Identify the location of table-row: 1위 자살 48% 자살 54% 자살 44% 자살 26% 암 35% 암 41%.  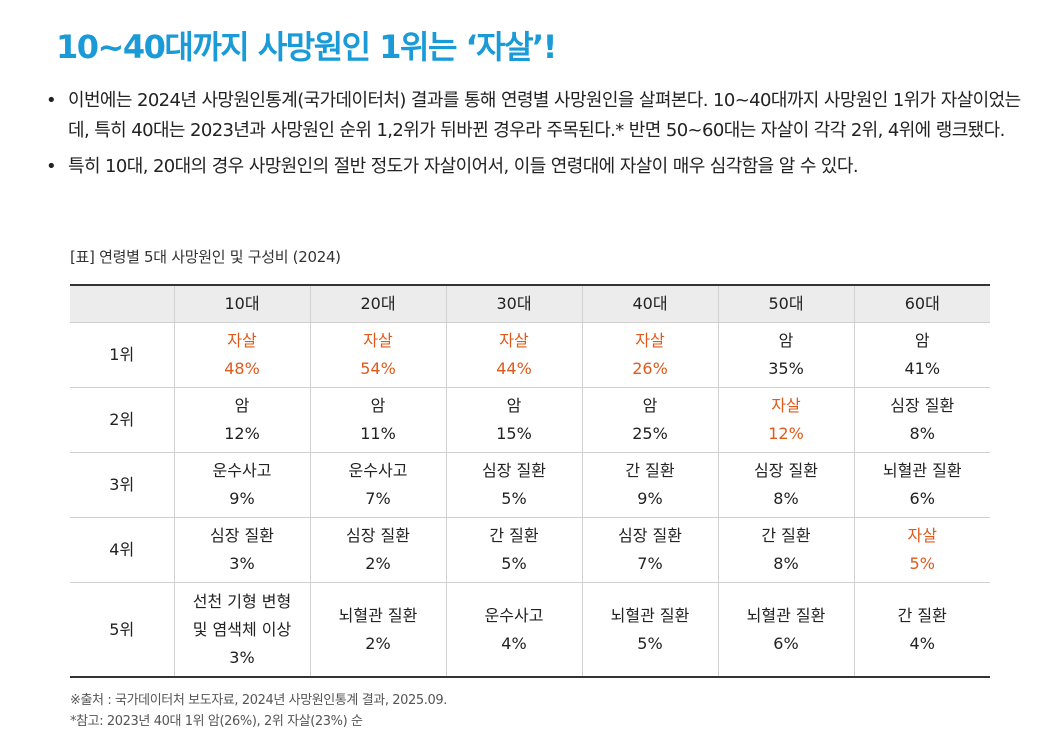
(530, 355).